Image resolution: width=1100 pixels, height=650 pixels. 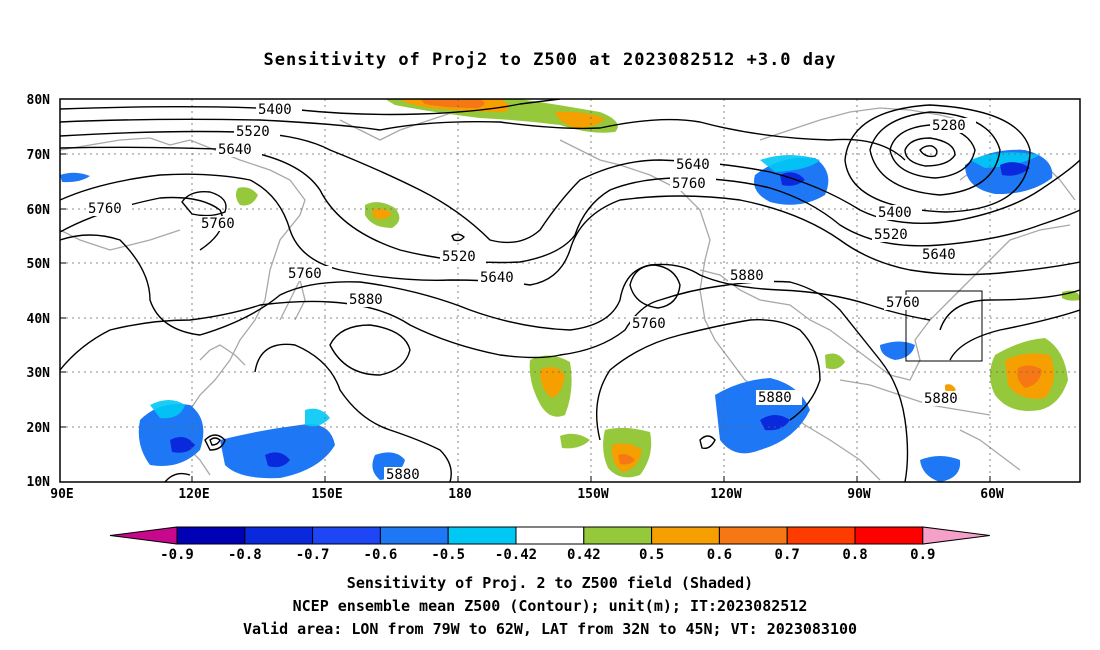 I want to click on colorbar-label: 0.42, so click(x=584, y=555).